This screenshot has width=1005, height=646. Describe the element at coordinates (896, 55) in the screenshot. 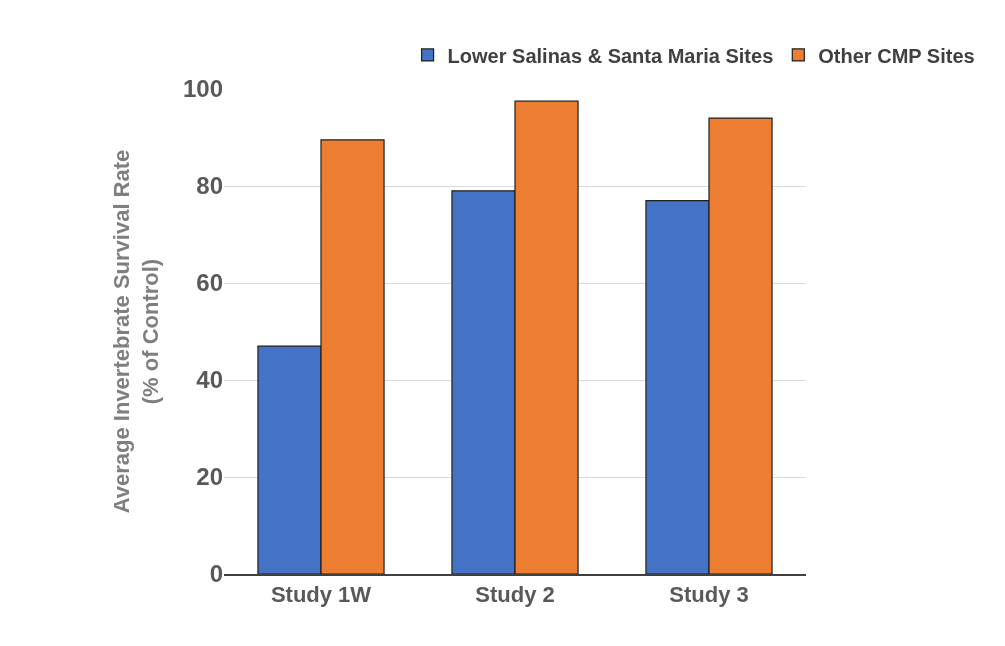

I see `legend-label: Other CMP Sites` at that location.